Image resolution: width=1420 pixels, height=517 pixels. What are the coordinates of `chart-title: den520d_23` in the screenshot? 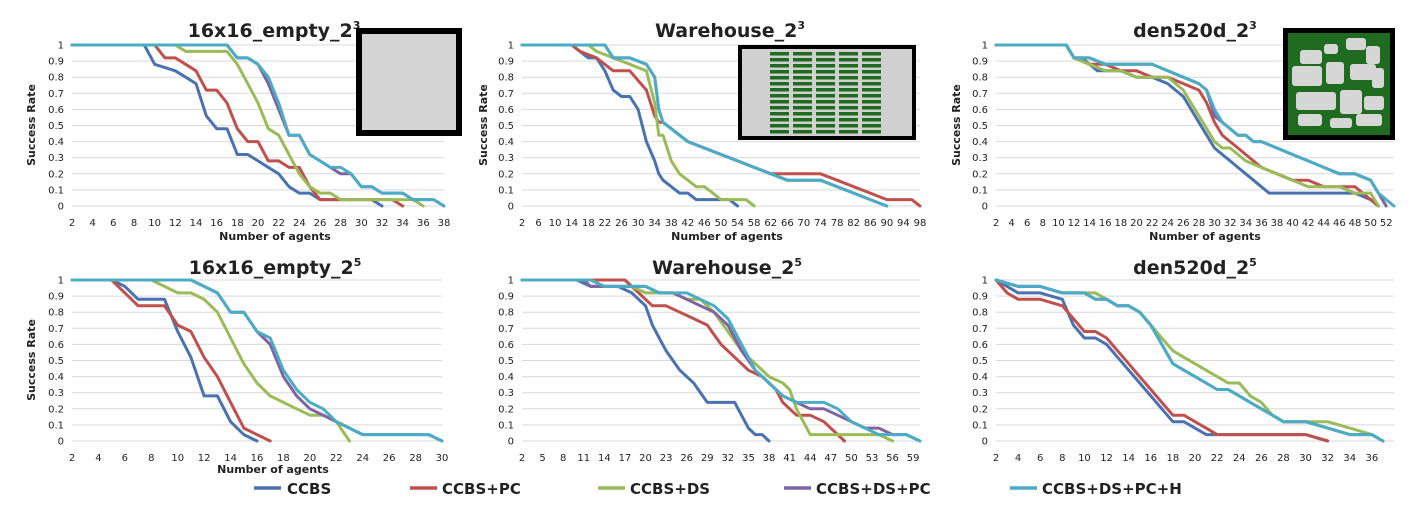 It's located at (1195, 30).